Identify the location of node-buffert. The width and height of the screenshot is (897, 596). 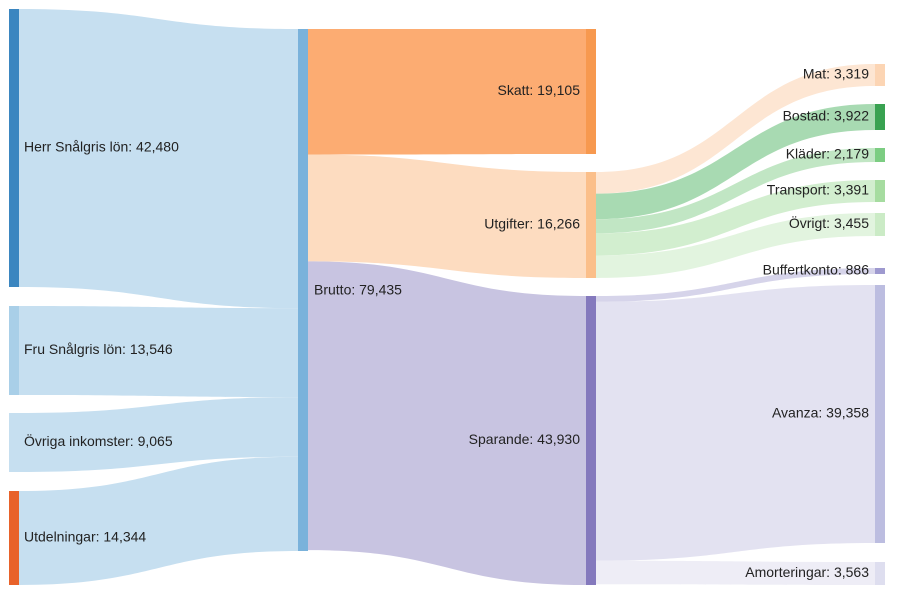
(880, 271).